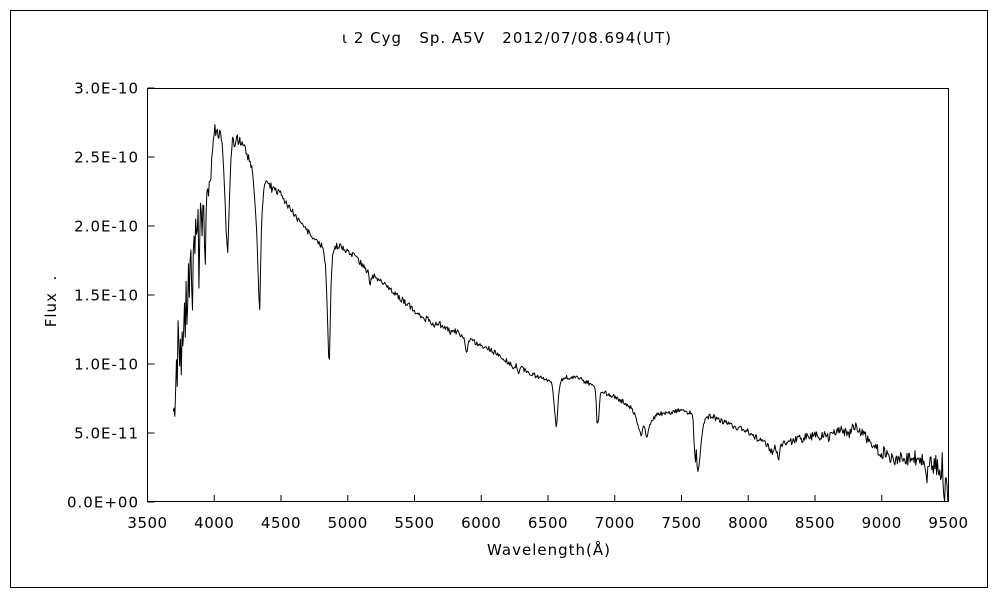  What do you see at coordinates (549, 550) in the screenshot?
I see `x-axis-label: Wavelength(Å)` at bounding box center [549, 550].